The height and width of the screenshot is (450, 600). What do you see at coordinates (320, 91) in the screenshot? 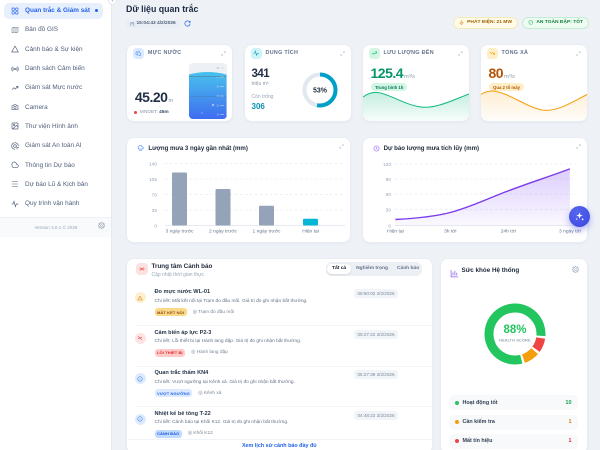
I see `svg-text: 53%` at bounding box center [320, 91].